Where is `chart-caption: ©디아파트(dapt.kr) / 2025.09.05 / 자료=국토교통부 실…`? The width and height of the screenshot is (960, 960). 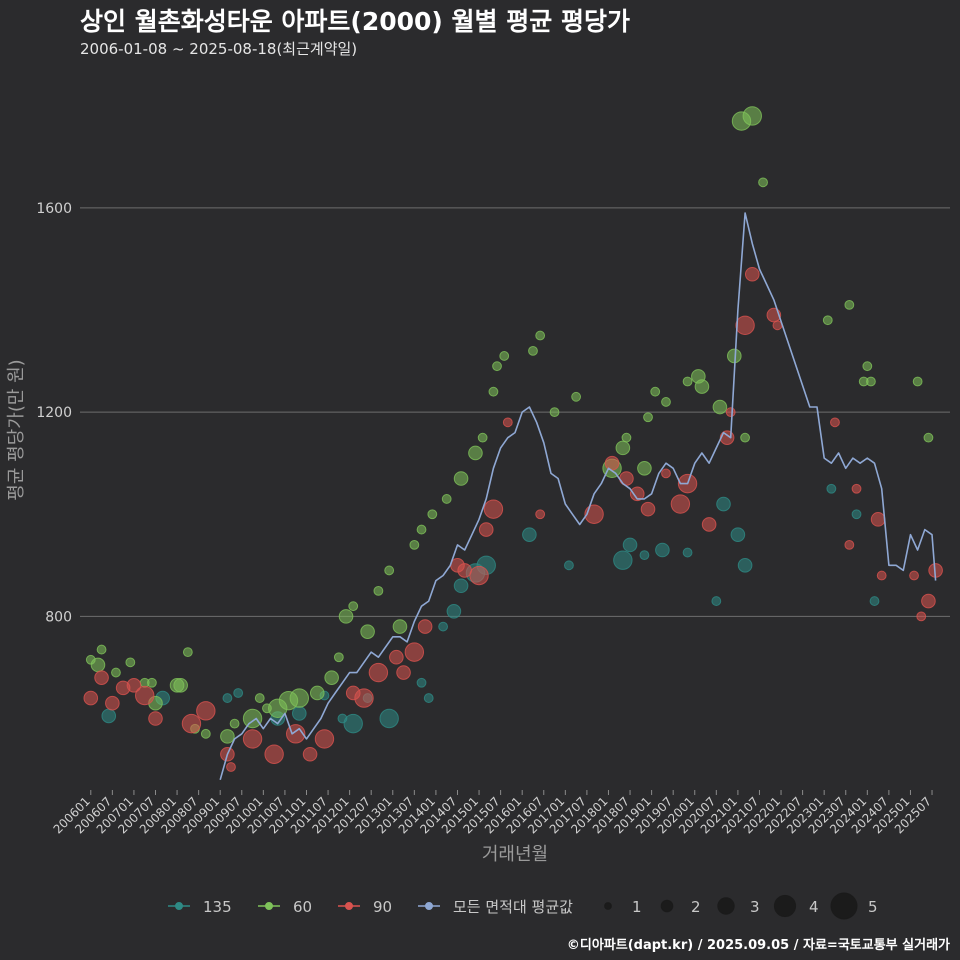 chart-caption: ©디아파트(dapt.kr) / 2025.09.05 / 자료=국토교통부 실… is located at coordinates (758, 945).